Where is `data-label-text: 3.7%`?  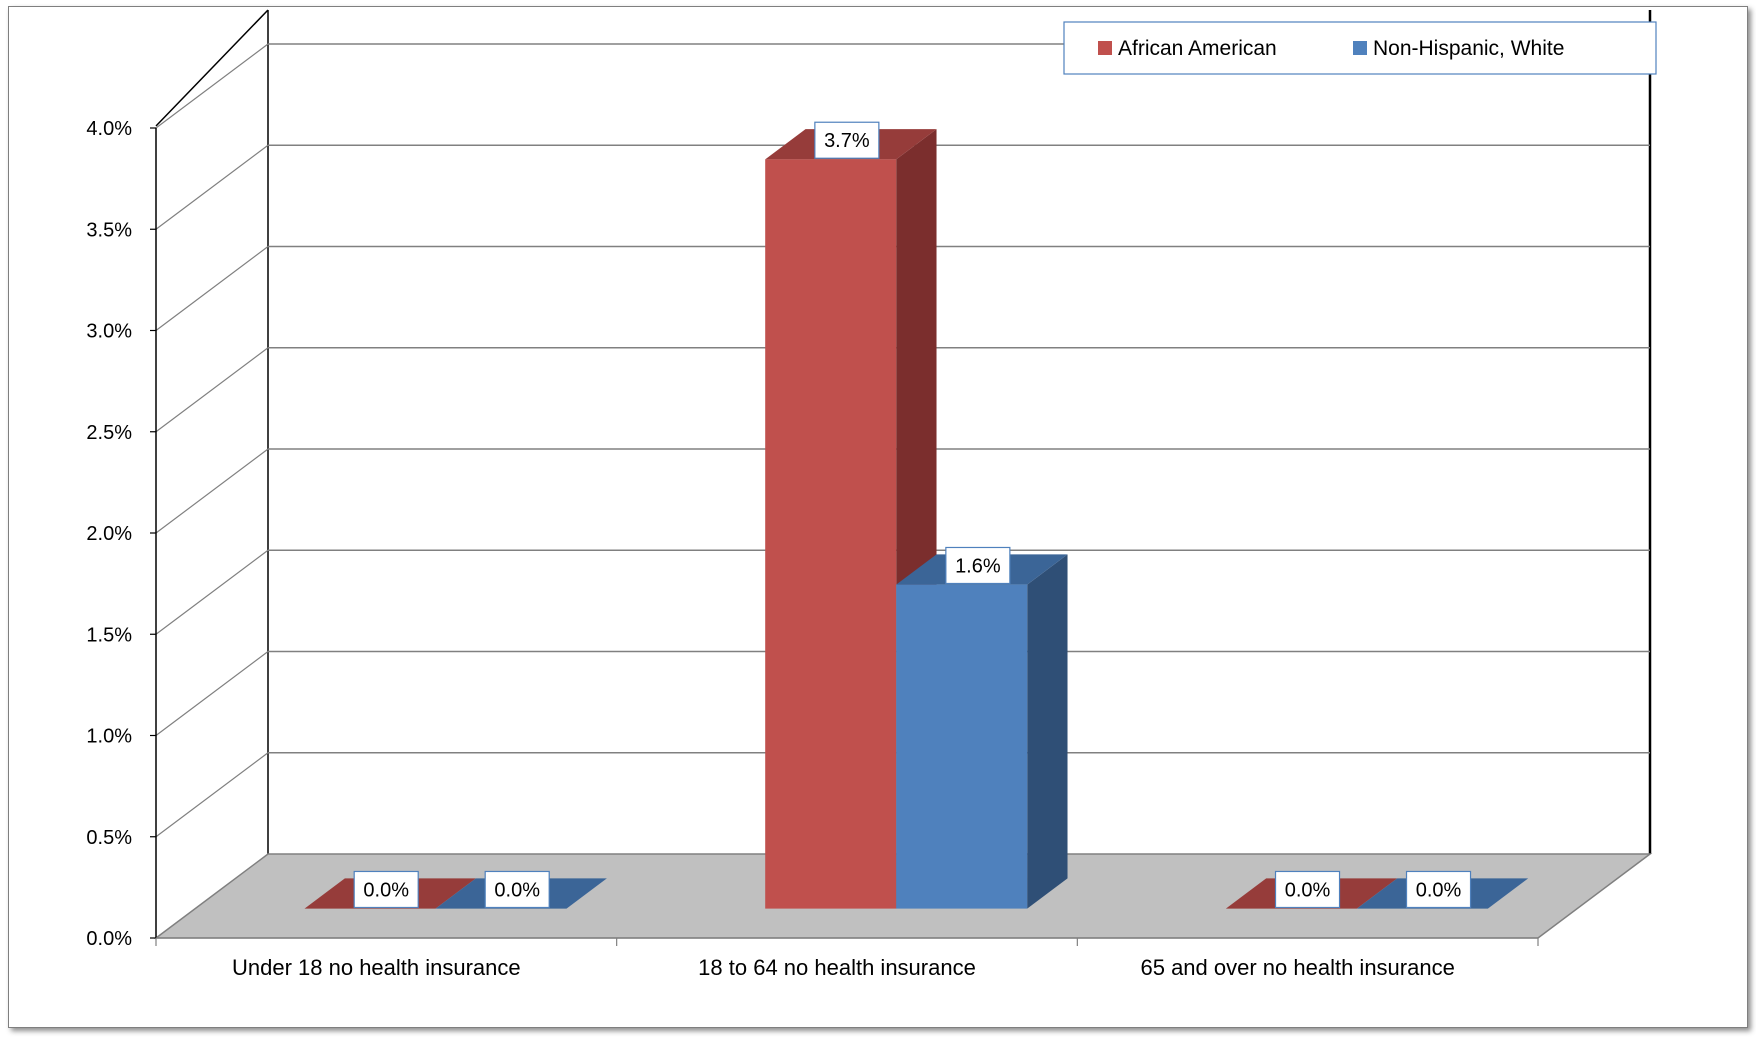 data-label-text: 3.7% is located at coordinates (847, 141).